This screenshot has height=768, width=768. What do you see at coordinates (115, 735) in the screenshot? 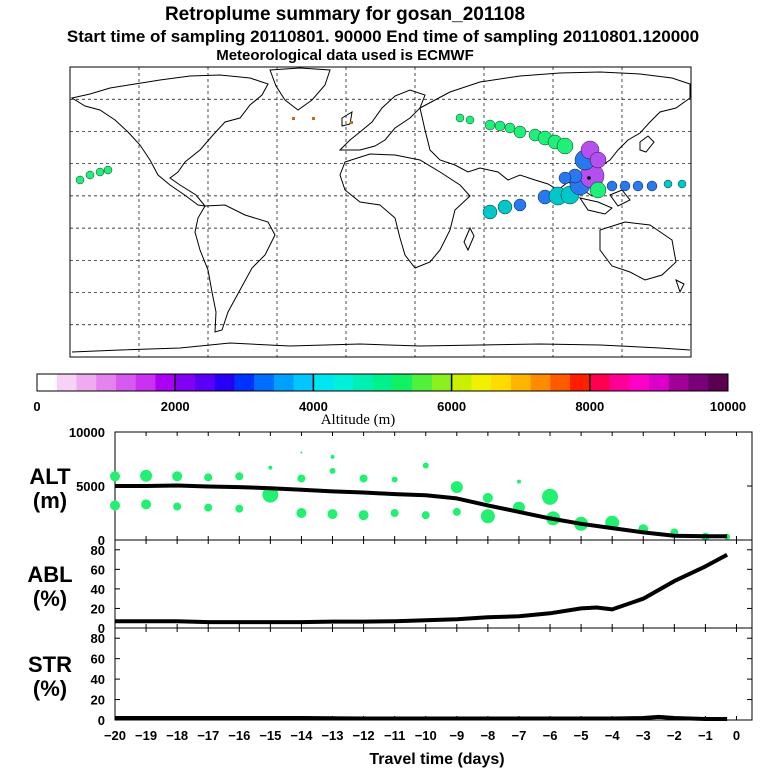
I see `x-tick-label: −20` at bounding box center [115, 735].